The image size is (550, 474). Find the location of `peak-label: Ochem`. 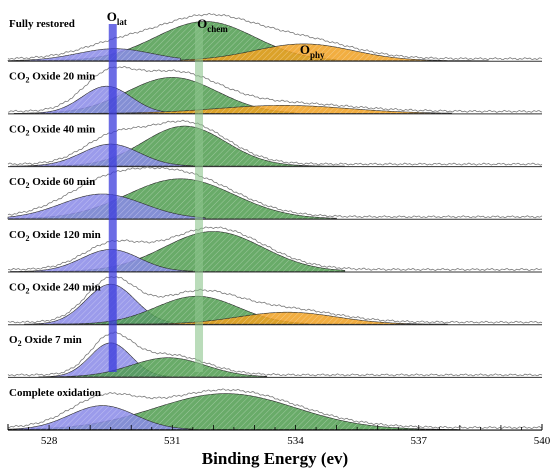

peak-label: Ochem is located at coordinates (212, 25).